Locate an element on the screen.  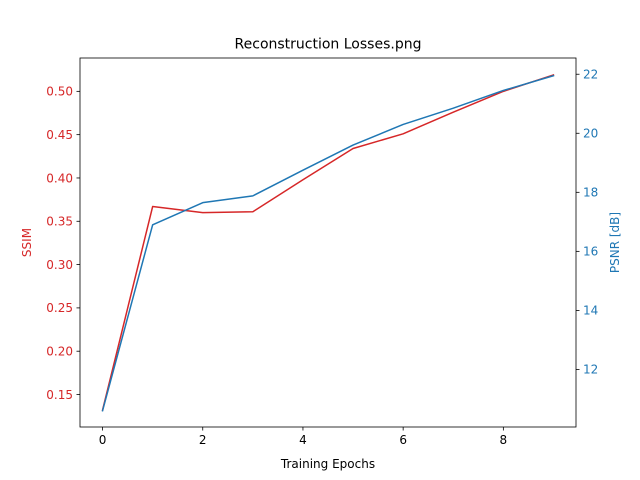
right-y-tick-label: 18 is located at coordinates (590, 193).